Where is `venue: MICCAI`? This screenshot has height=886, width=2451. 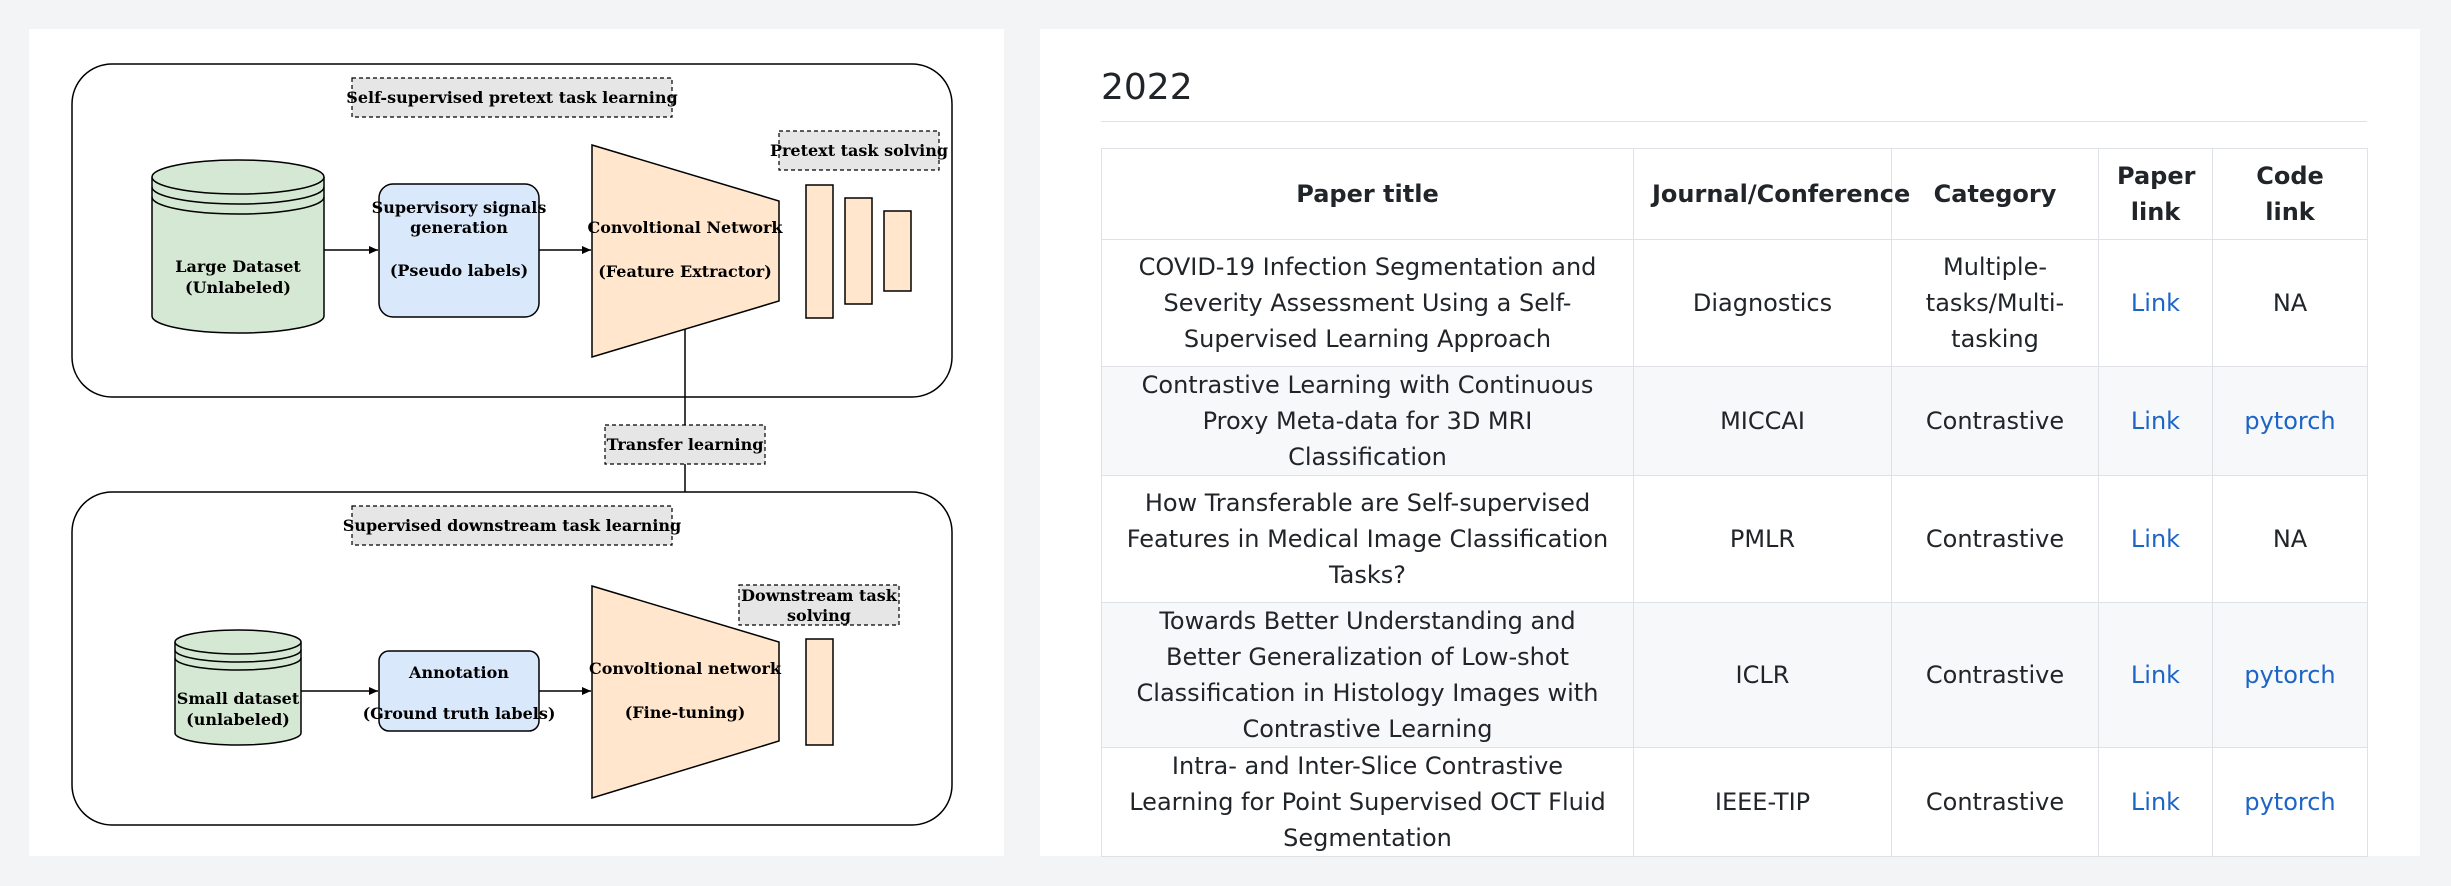
venue: MICCAI is located at coordinates (1762, 421).